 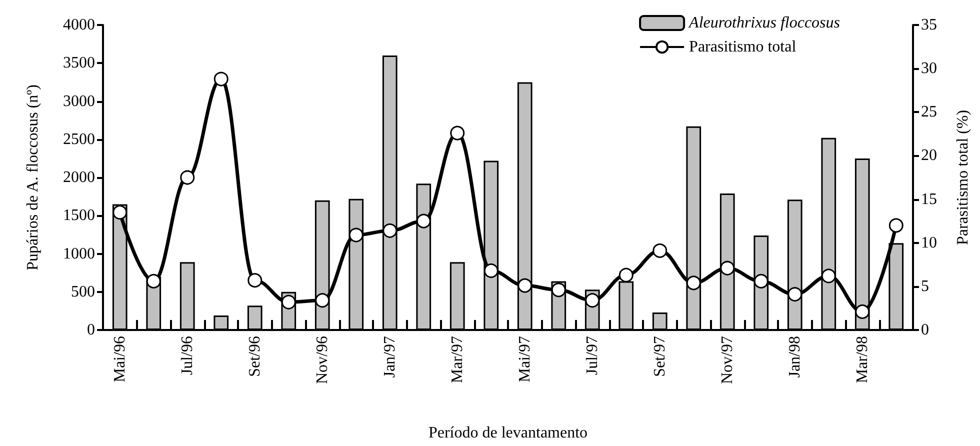 What do you see at coordinates (659, 356) in the screenshot?
I see `x-tick-label: Set/97` at bounding box center [659, 356].